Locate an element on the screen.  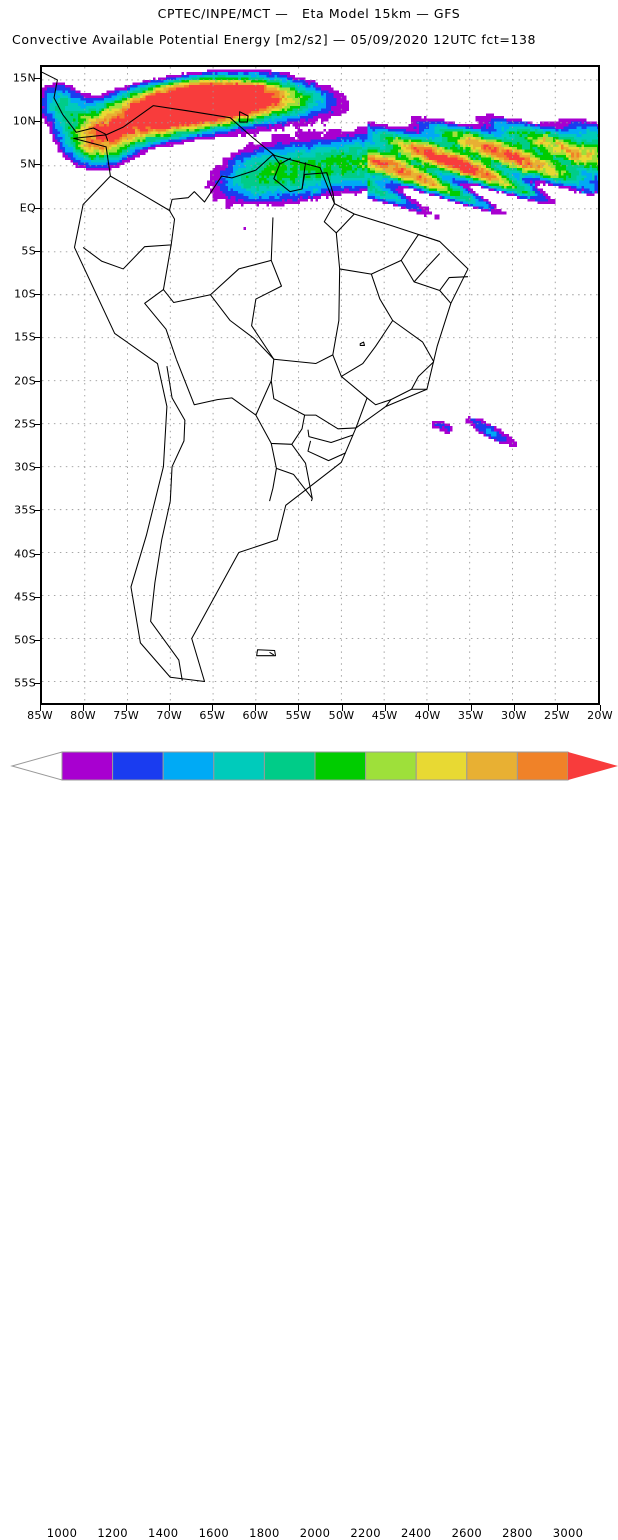
x-tick-label: 85W is located at coordinates (40, 715).